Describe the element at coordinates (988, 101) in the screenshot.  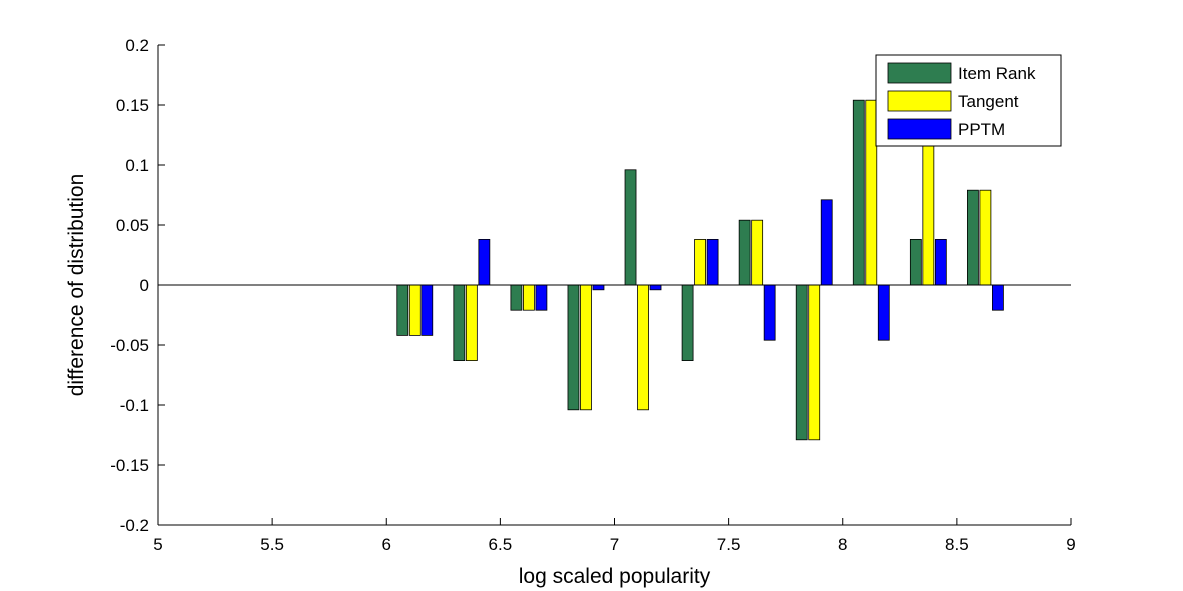
I see `legend-label-tangent: Tangent` at that location.